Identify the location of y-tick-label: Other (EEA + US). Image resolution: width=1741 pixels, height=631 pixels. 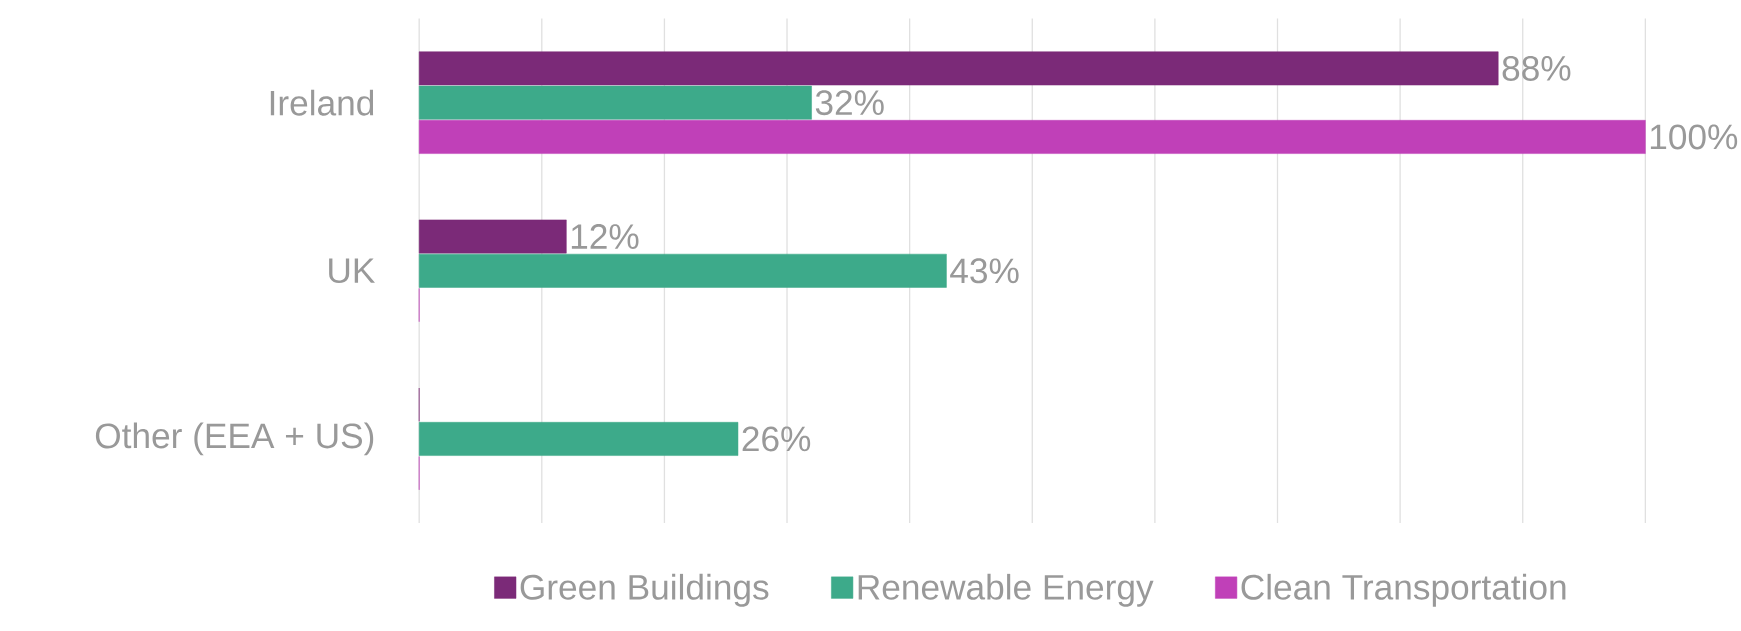
(234, 439).